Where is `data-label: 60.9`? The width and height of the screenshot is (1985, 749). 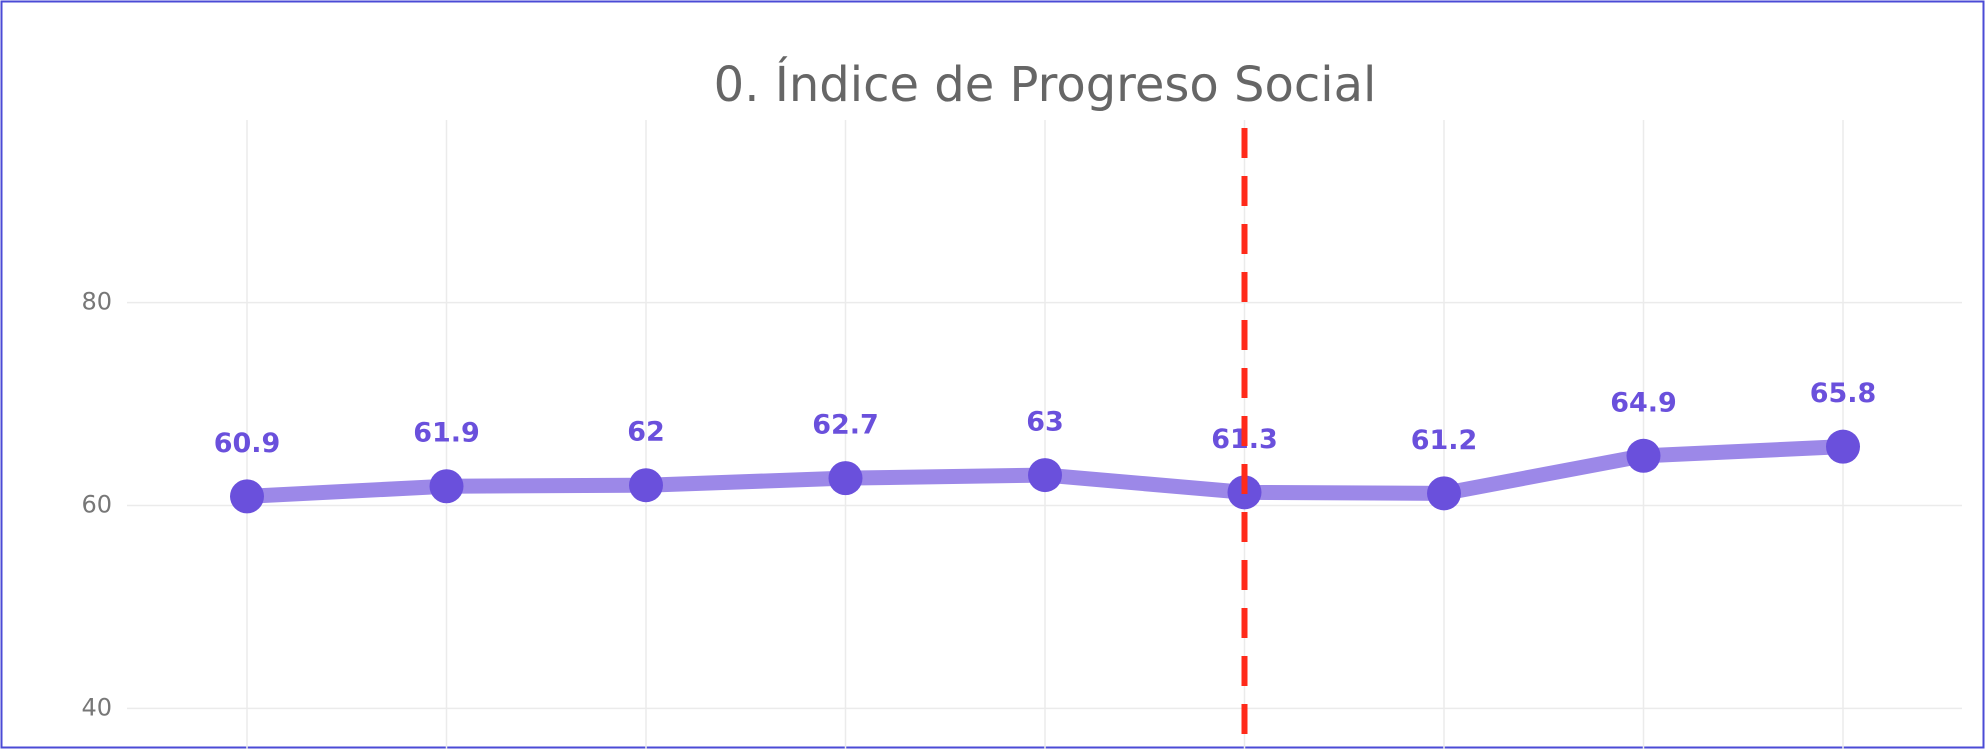 data-label: 60.9 is located at coordinates (247, 443).